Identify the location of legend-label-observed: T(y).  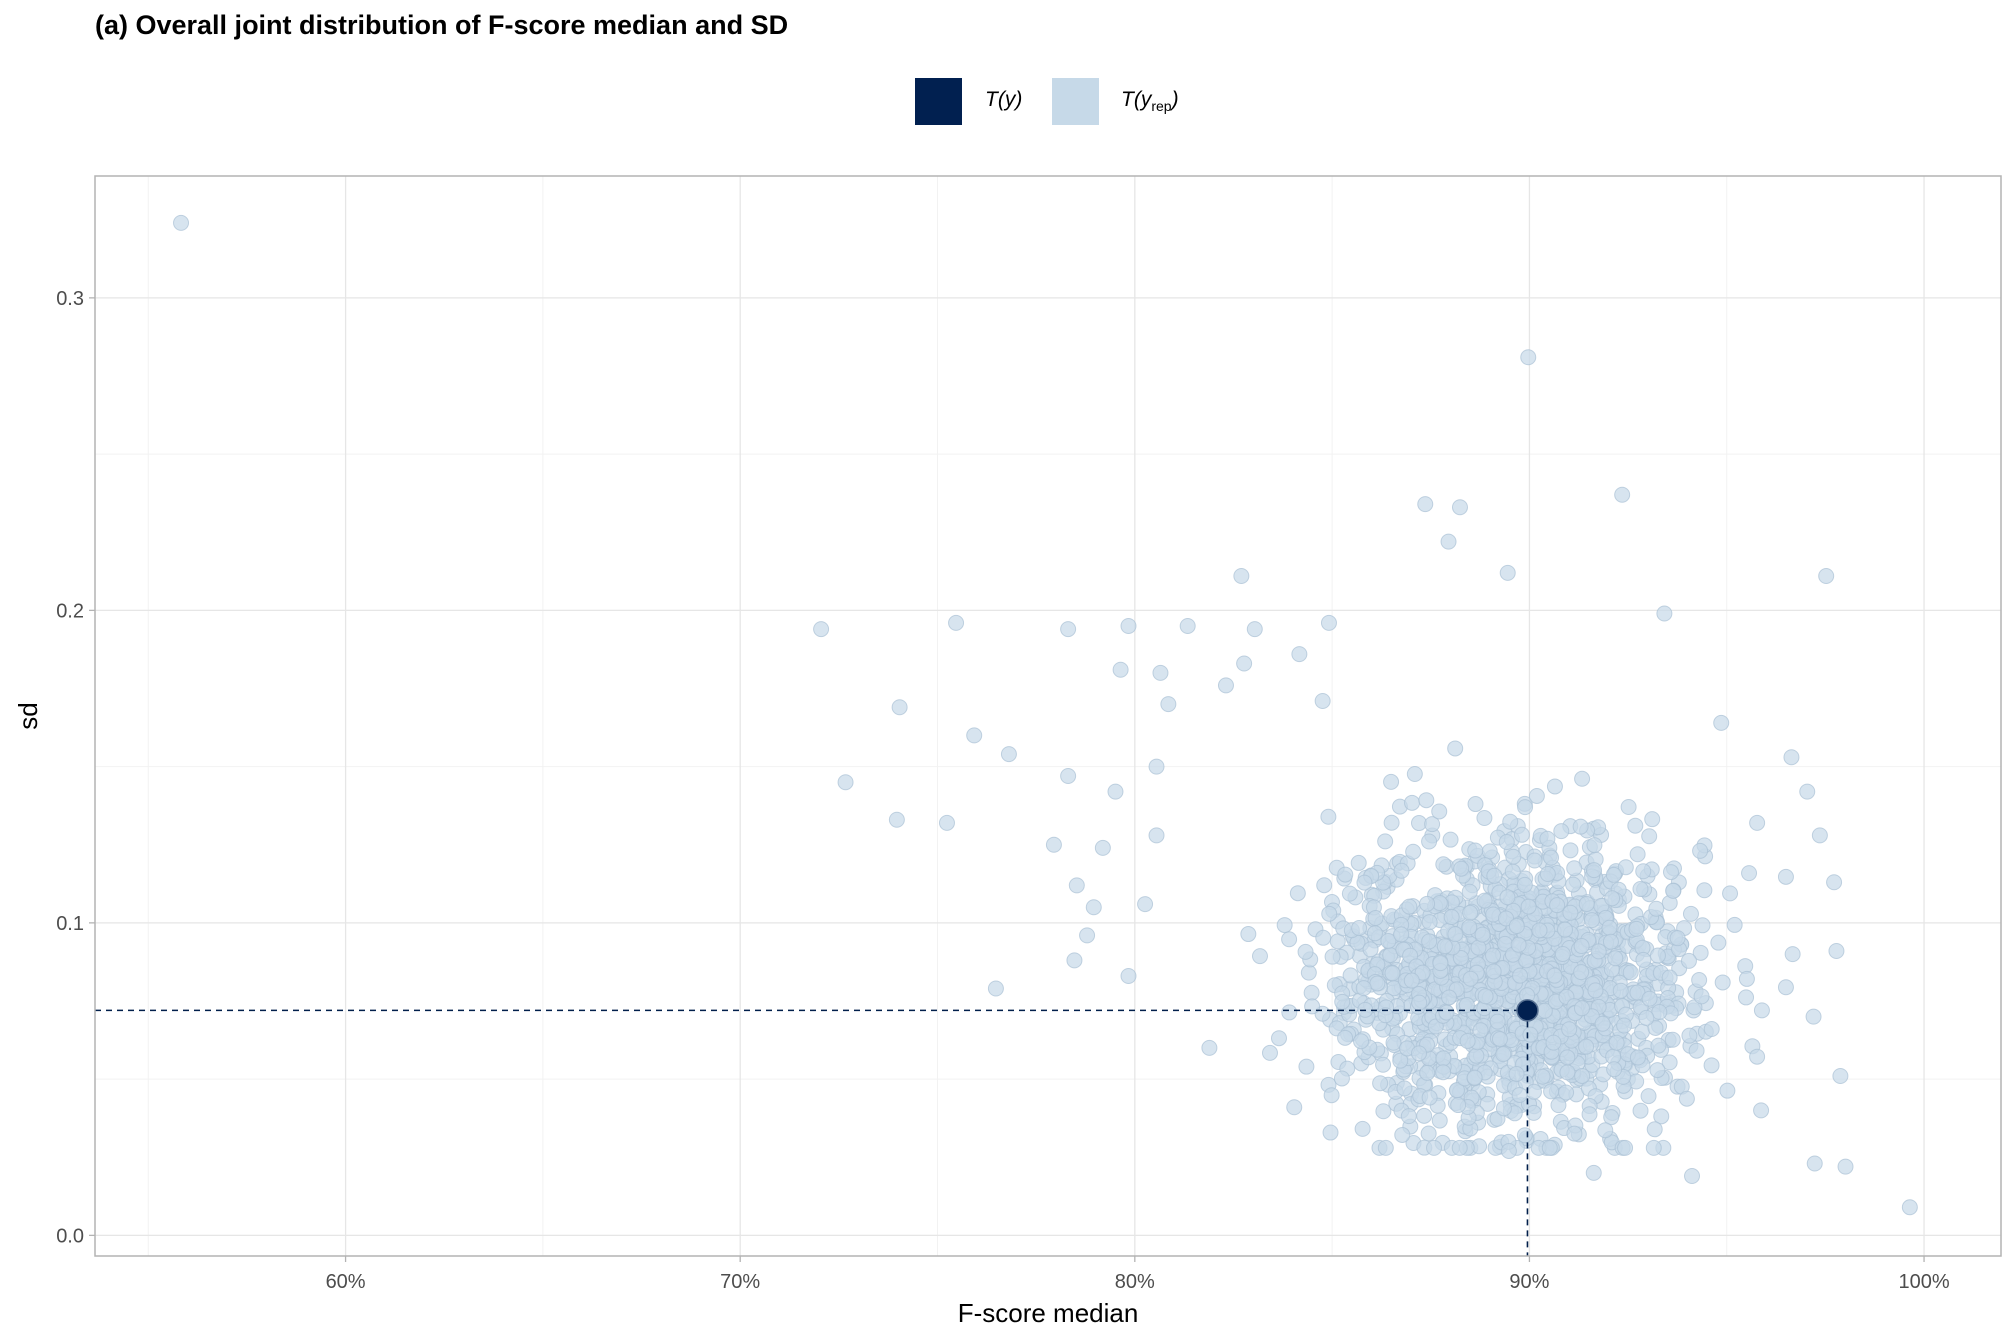
(1003, 100).